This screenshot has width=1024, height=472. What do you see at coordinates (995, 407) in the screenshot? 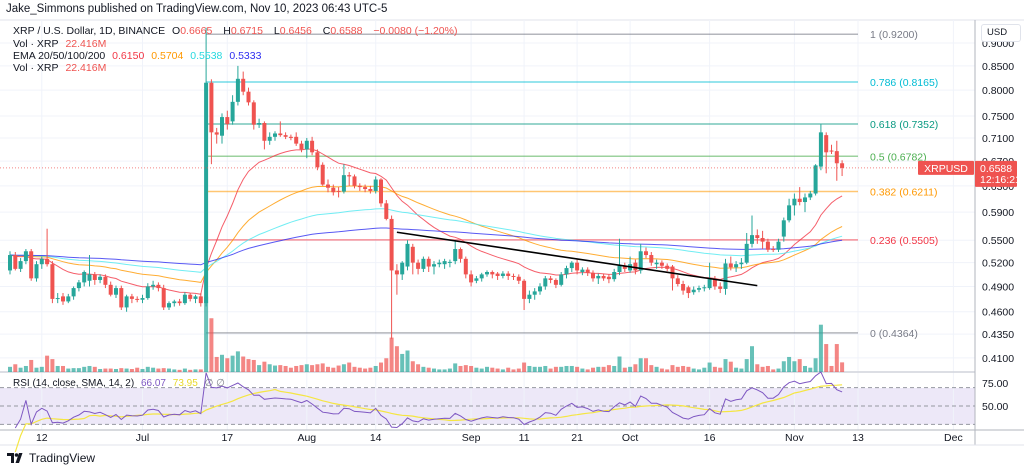
I see `rsi-tick-label: 50.00` at bounding box center [995, 407].